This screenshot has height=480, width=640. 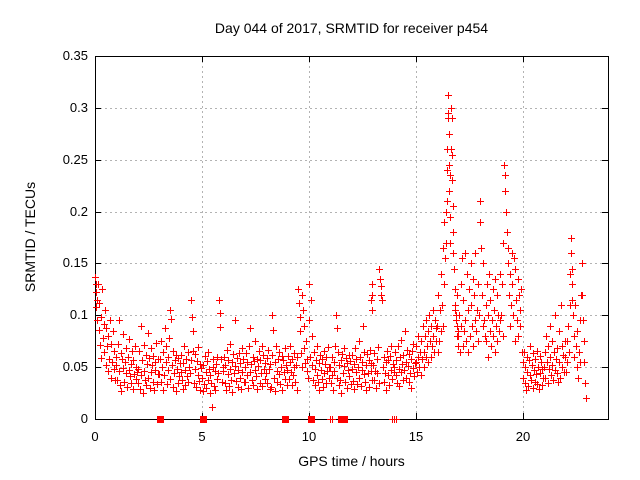 What do you see at coordinates (78, 314) in the screenshot?
I see `y-tick-label: 0.1` at bounding box center [78, 314].